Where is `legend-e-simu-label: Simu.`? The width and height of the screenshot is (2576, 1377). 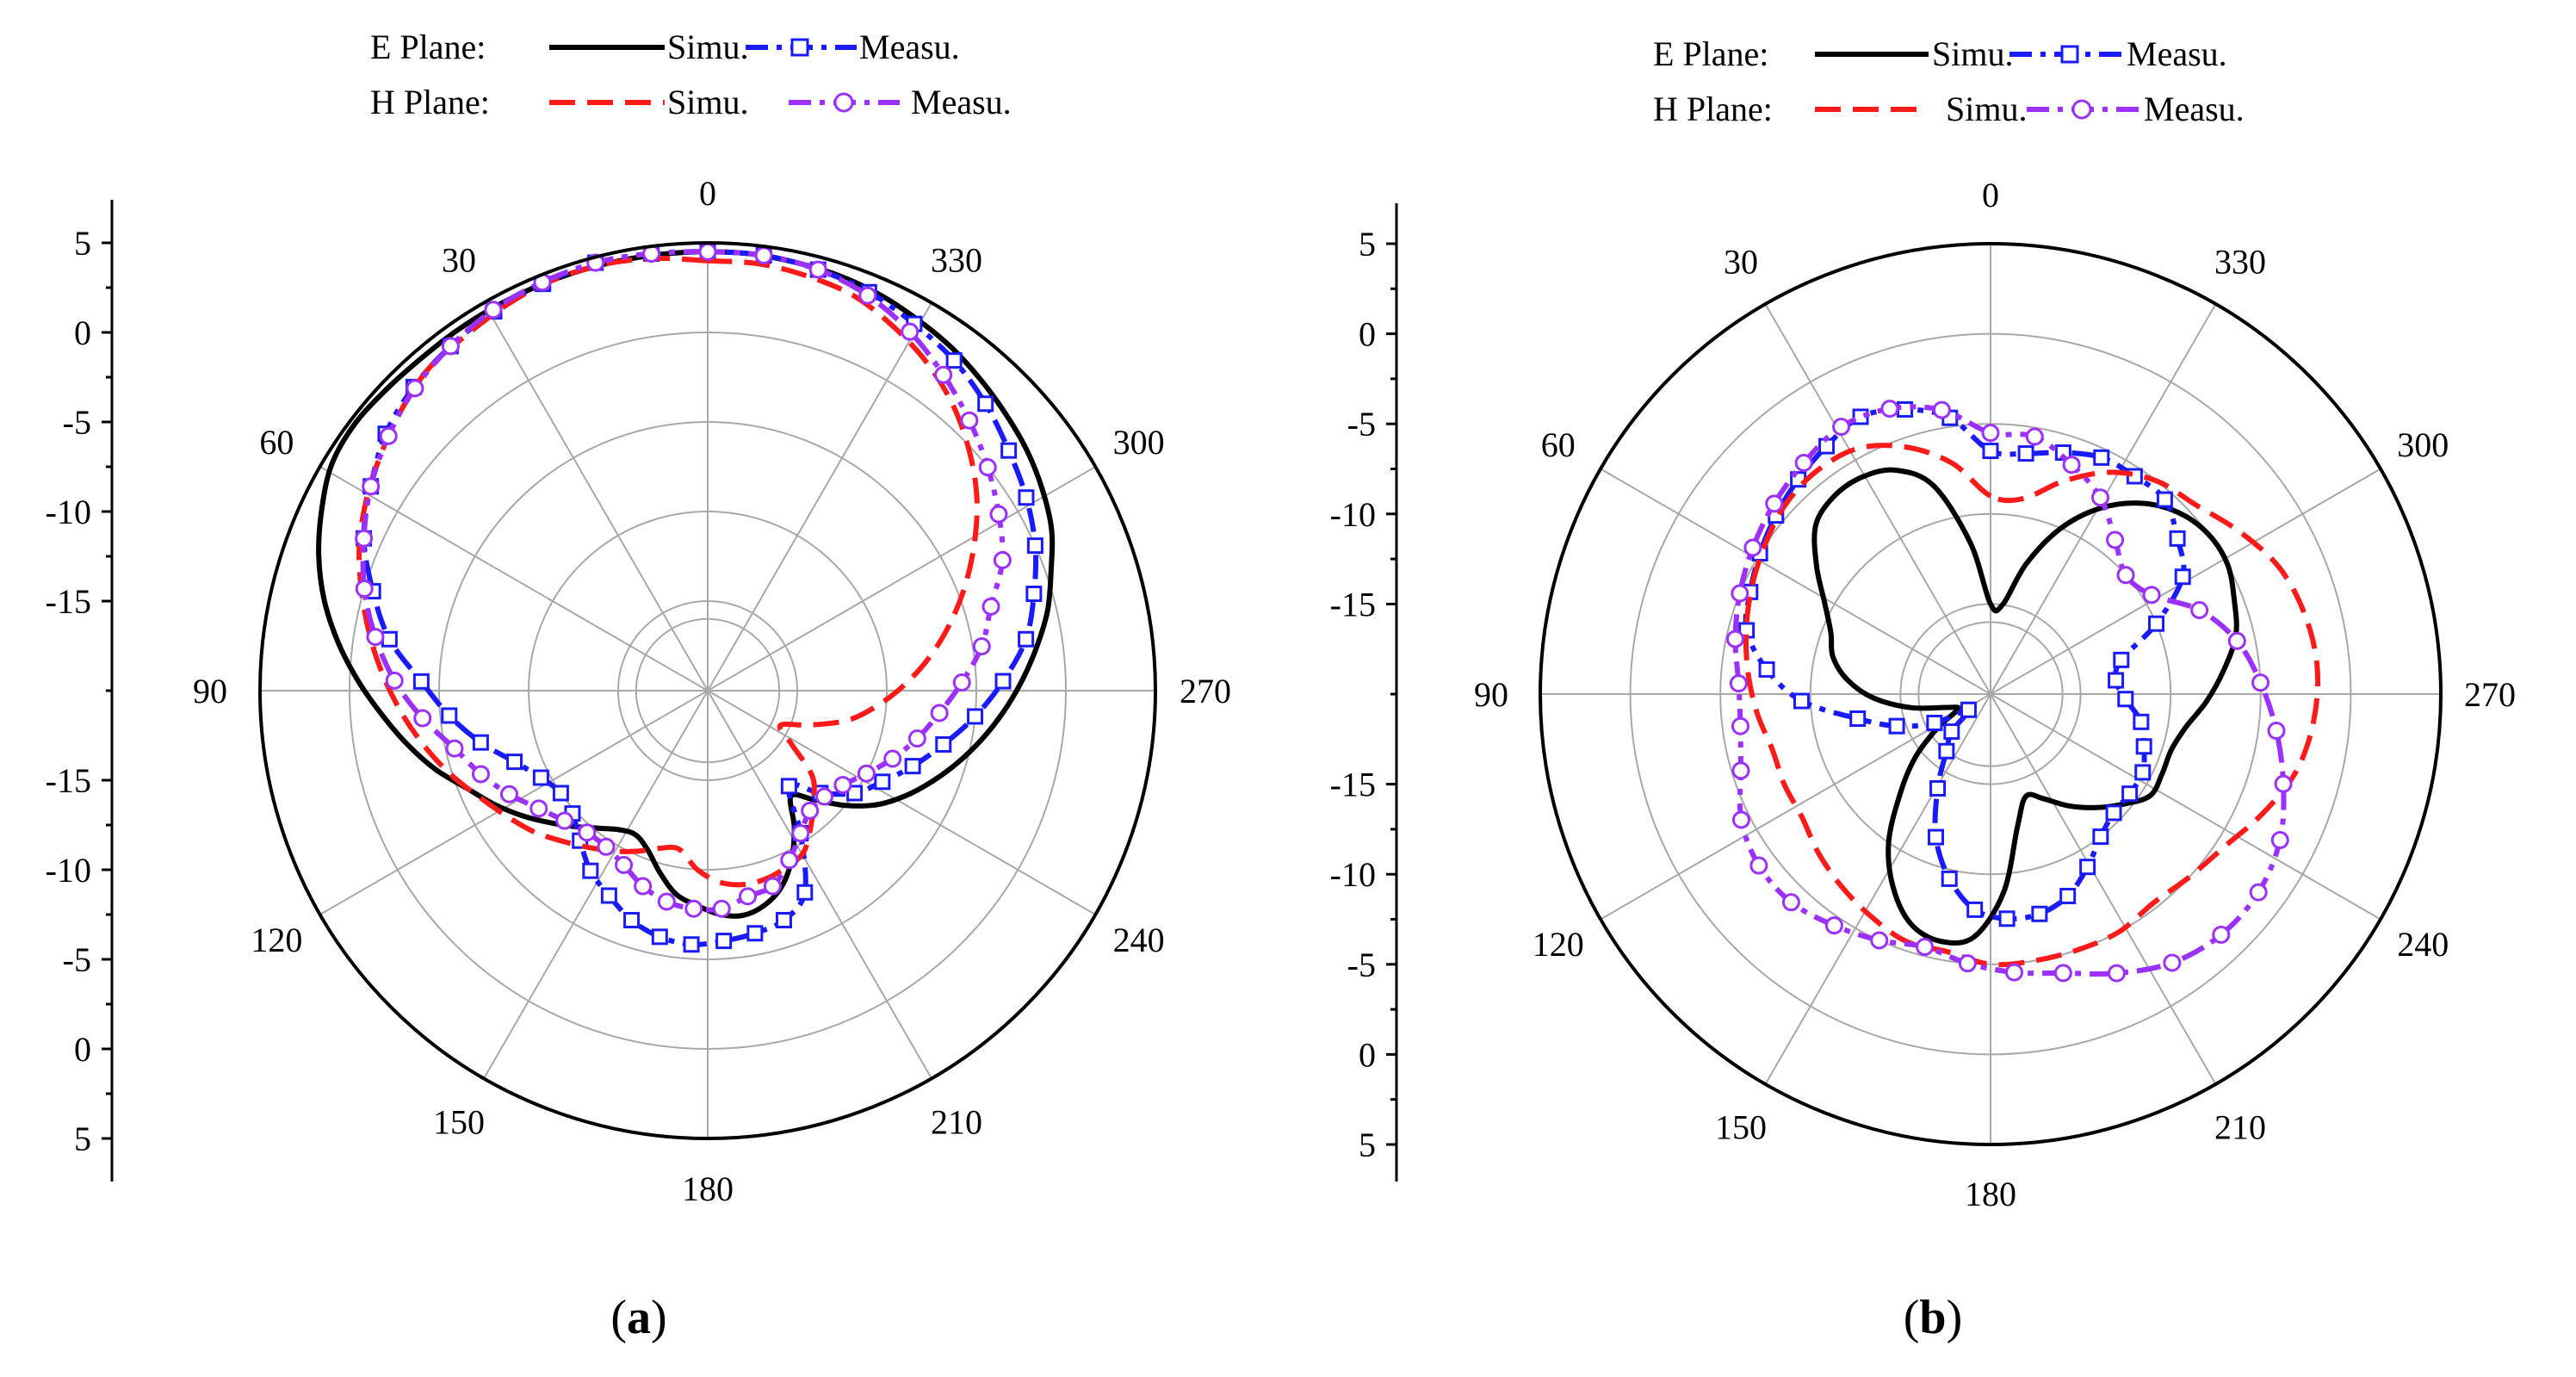
legend-e-simu-label: Simu. is located at coordinates (1973, 53).